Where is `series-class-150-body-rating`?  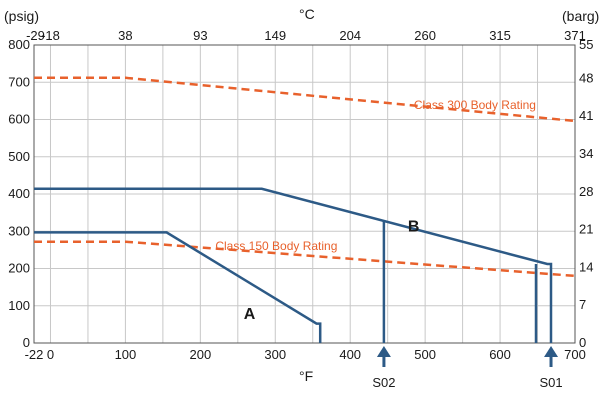
series-class-150-body-rating is located at coordinates (305, 259).